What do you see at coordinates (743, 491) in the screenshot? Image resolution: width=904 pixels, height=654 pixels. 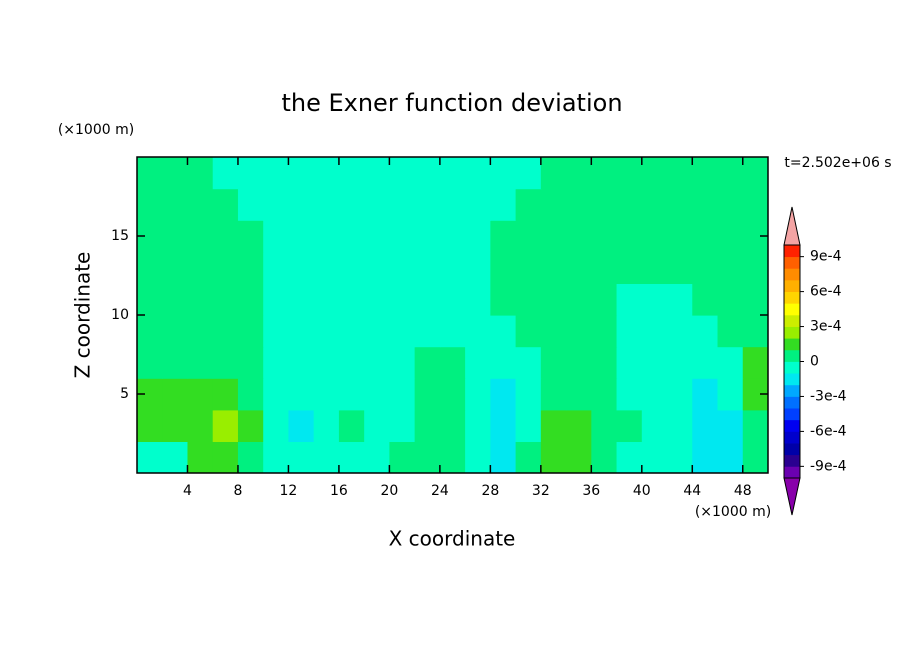 I see `x-tick-label: 48` at bounding box center [743, 491].